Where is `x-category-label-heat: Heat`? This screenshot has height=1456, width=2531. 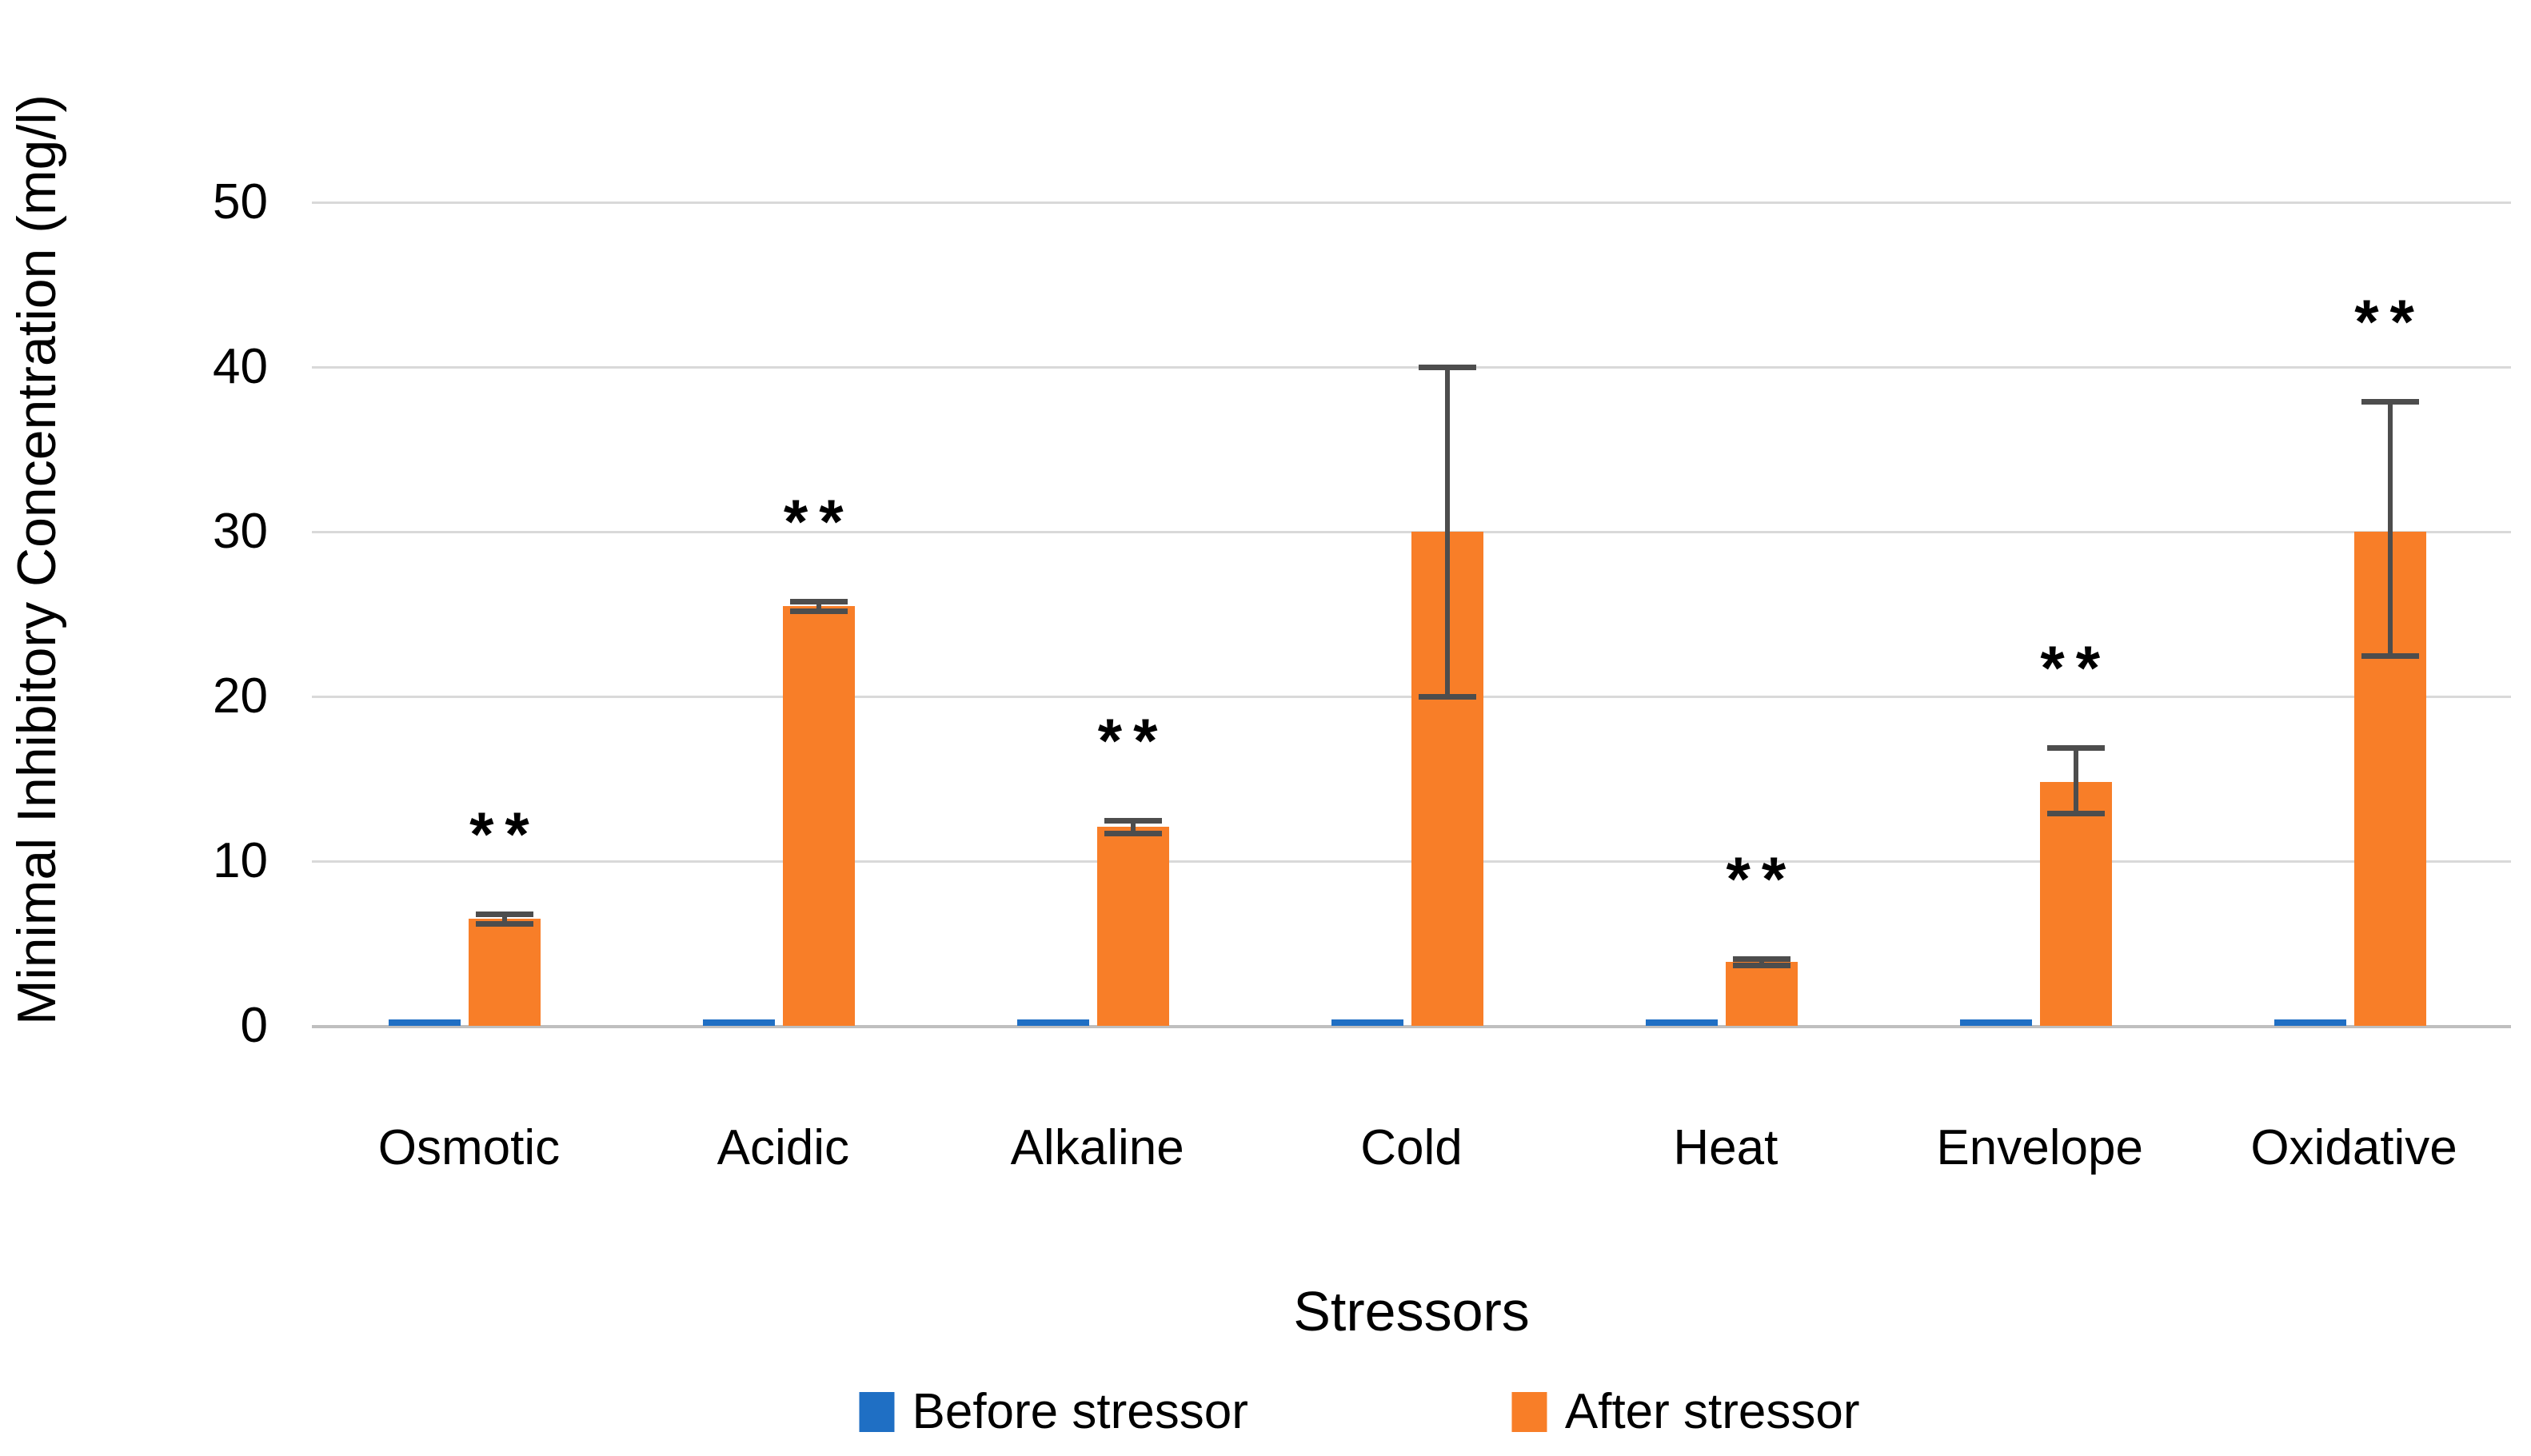
x-category-label-heat: Heat is located at coordinates (1726, 1147).